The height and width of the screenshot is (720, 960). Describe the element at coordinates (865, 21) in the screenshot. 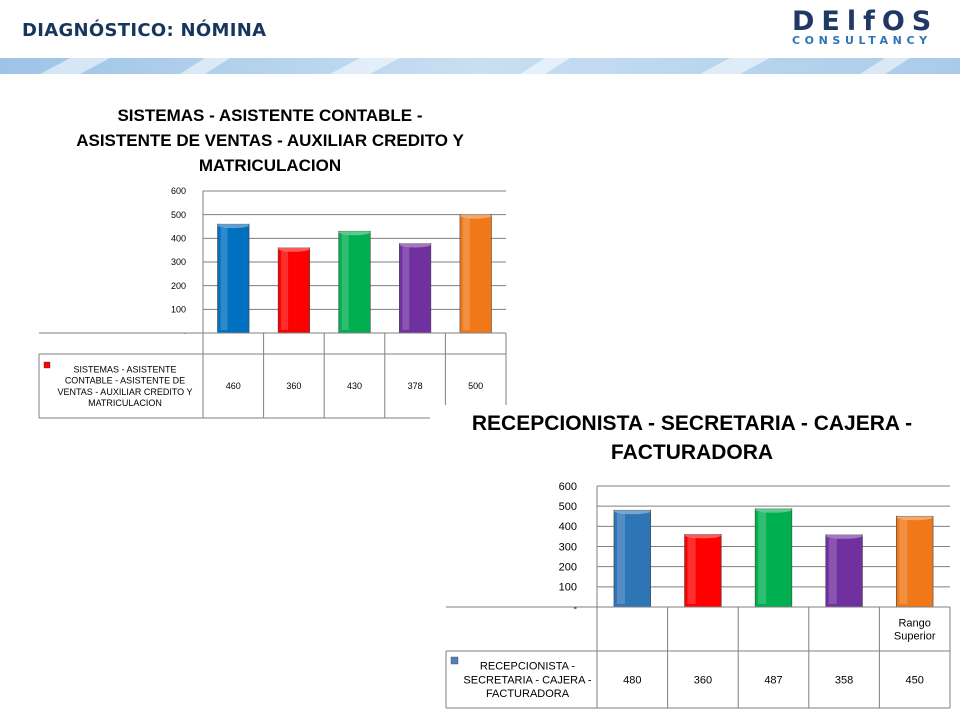

I see `logo-wordmark: DElfOS` at that location.